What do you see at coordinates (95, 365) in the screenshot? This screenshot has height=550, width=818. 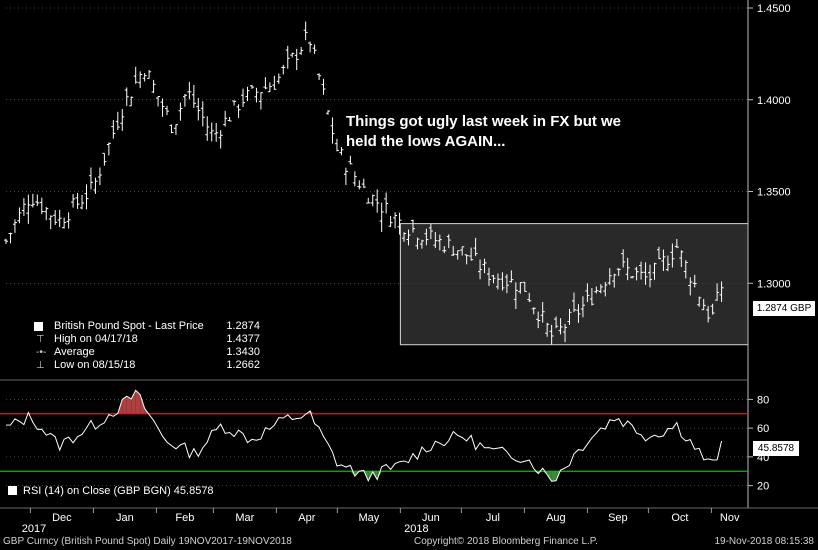 I see `legend-low-label: Low on 08/15/18` at bounding box center [95, 365].